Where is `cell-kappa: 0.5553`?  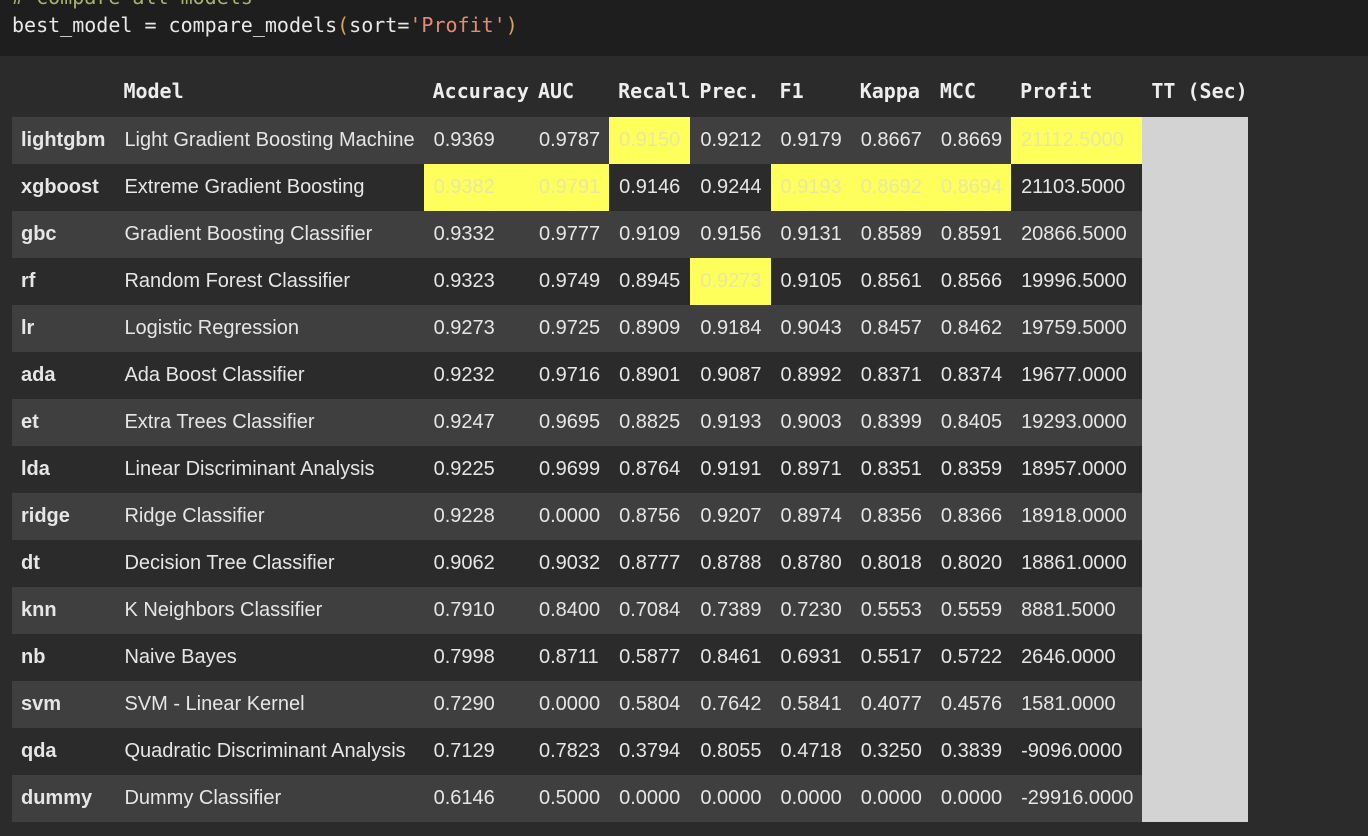
cell-kappa: 0.5553 is located at coordinates (890, 610).